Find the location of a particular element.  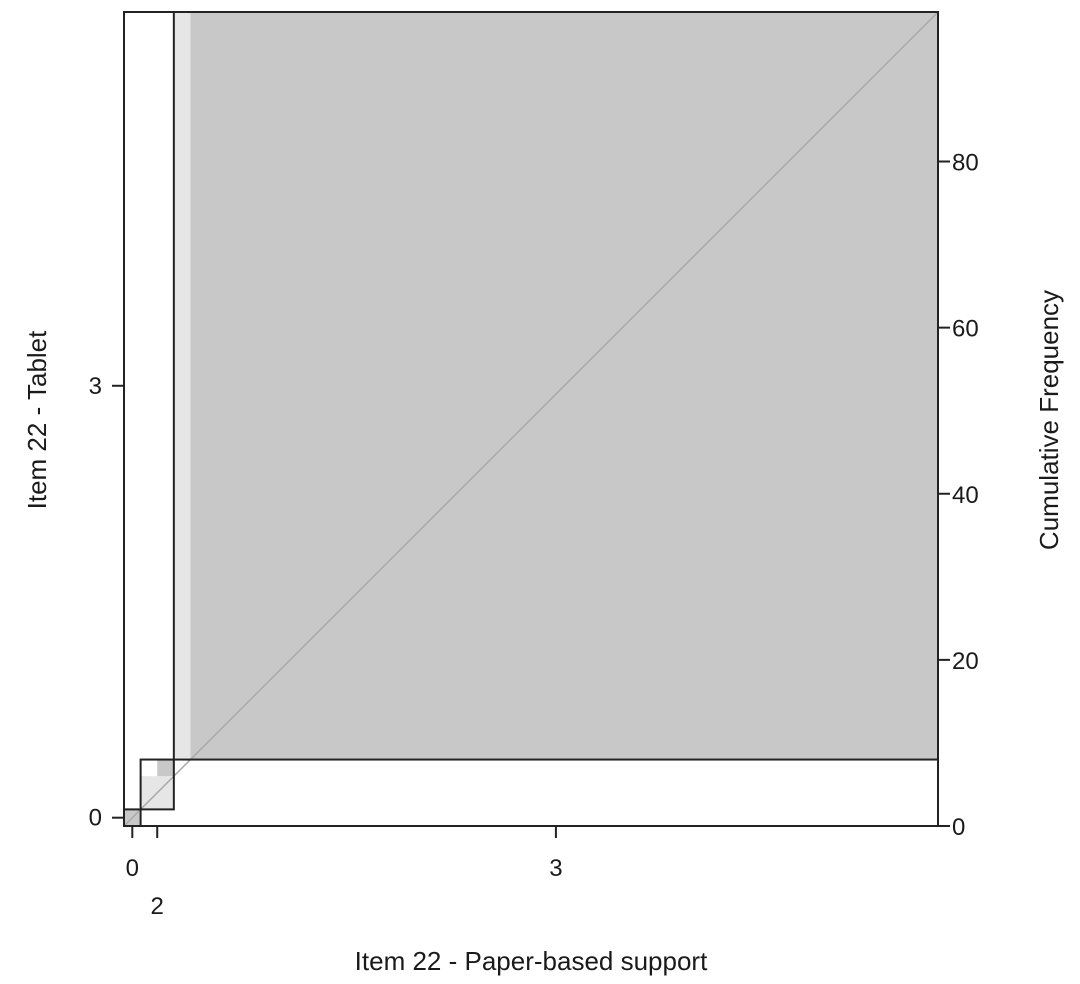

y2-axis-title: Cumulative Frequency is located at coordinates (1049, 420).